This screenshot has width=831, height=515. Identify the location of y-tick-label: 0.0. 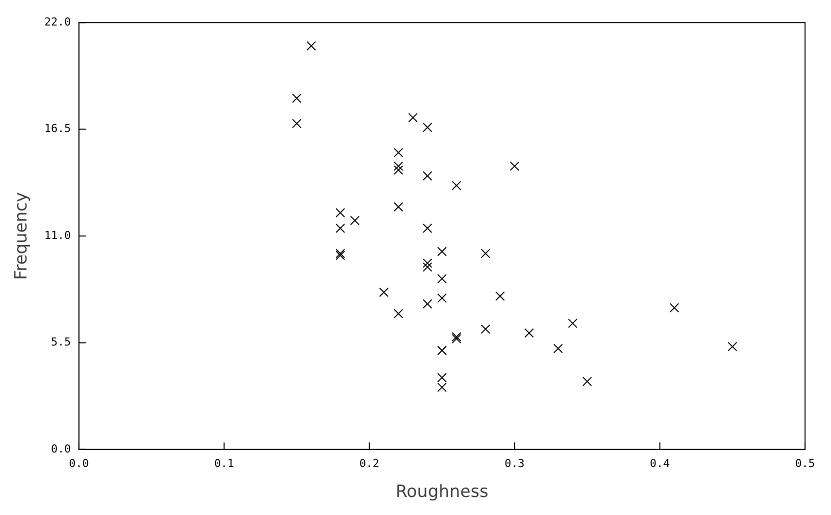
(61, 449).